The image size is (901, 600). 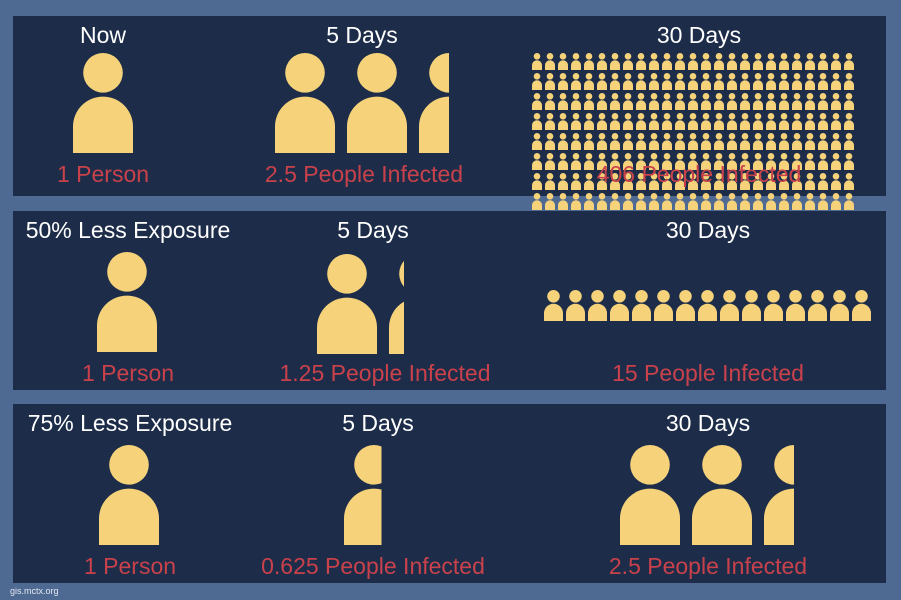 What do you see at coordinates (128, 373) in the screenshot?
I see `column-caption-50-percent-less-exposure: 1 Person` at bounding box center [128, 373].